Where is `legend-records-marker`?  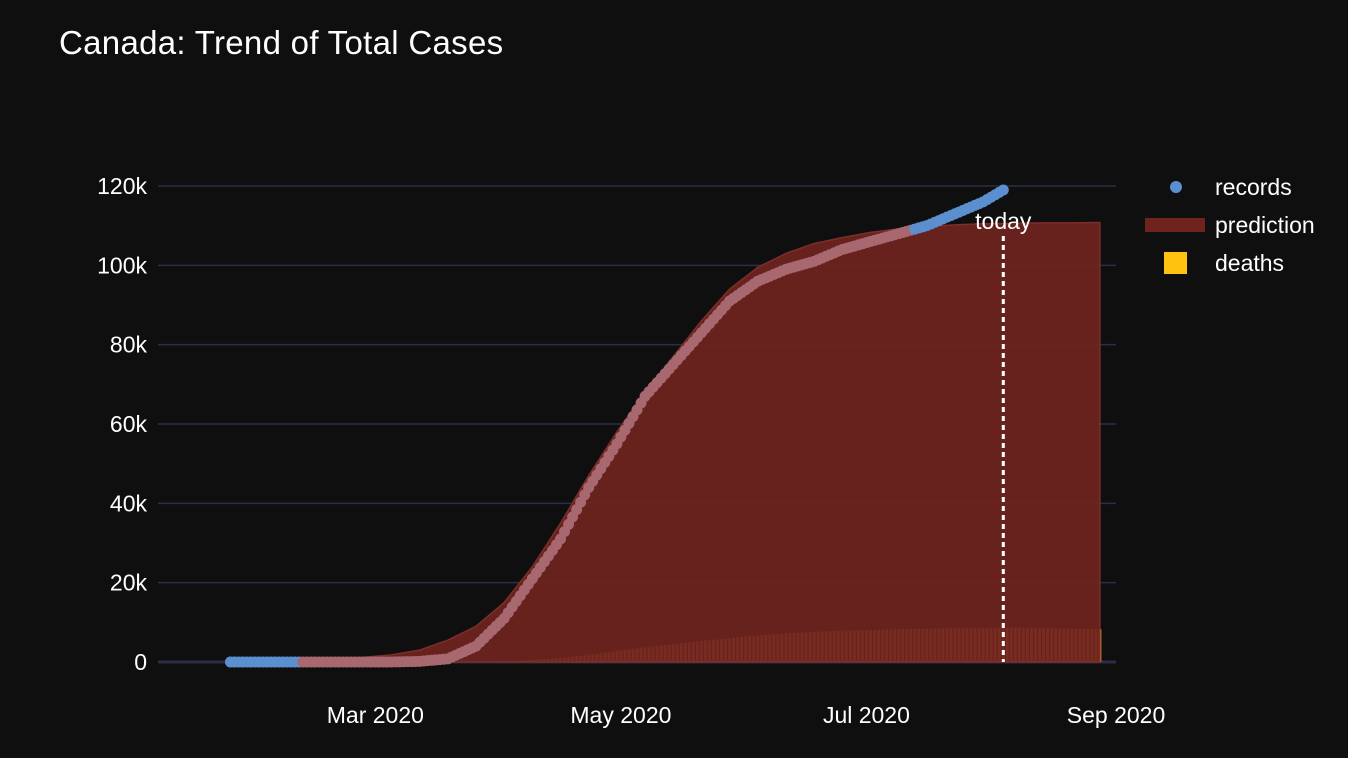 legend-records-marker is located at coordinates (1176, 187).